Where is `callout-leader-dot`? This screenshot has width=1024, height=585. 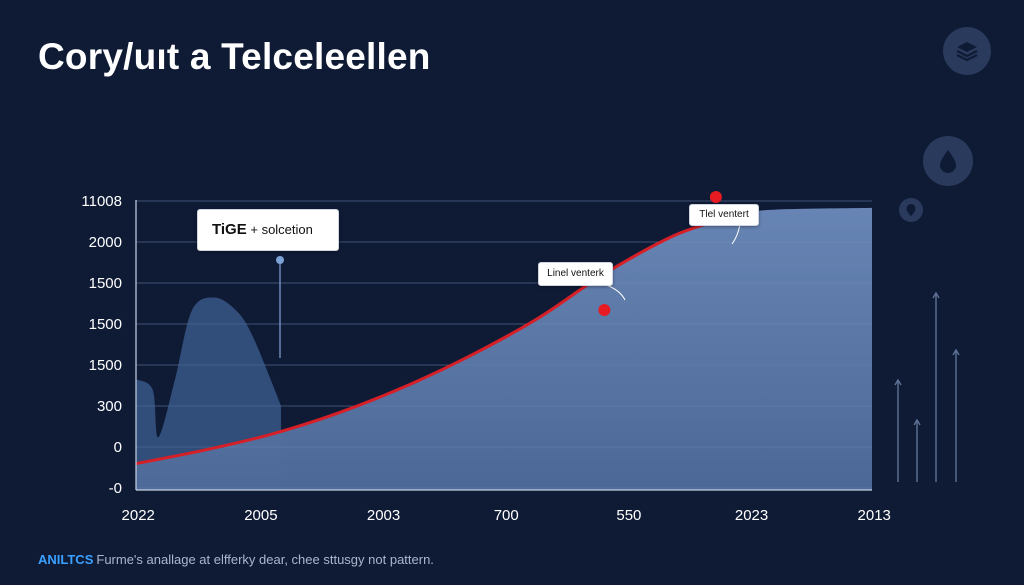
callout-leader-dot is located at coordinates (280, 260).